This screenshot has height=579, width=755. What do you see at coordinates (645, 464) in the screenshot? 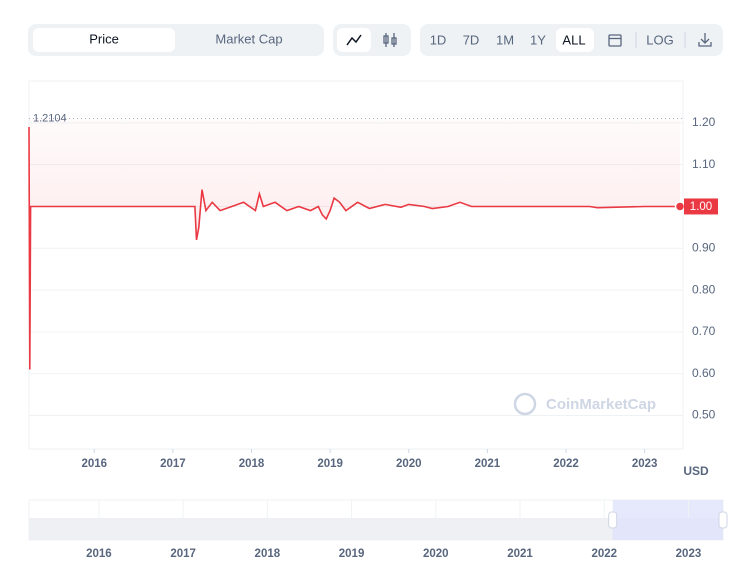
I see `x-tick-label: 2023` at bounding box center [645, 464].